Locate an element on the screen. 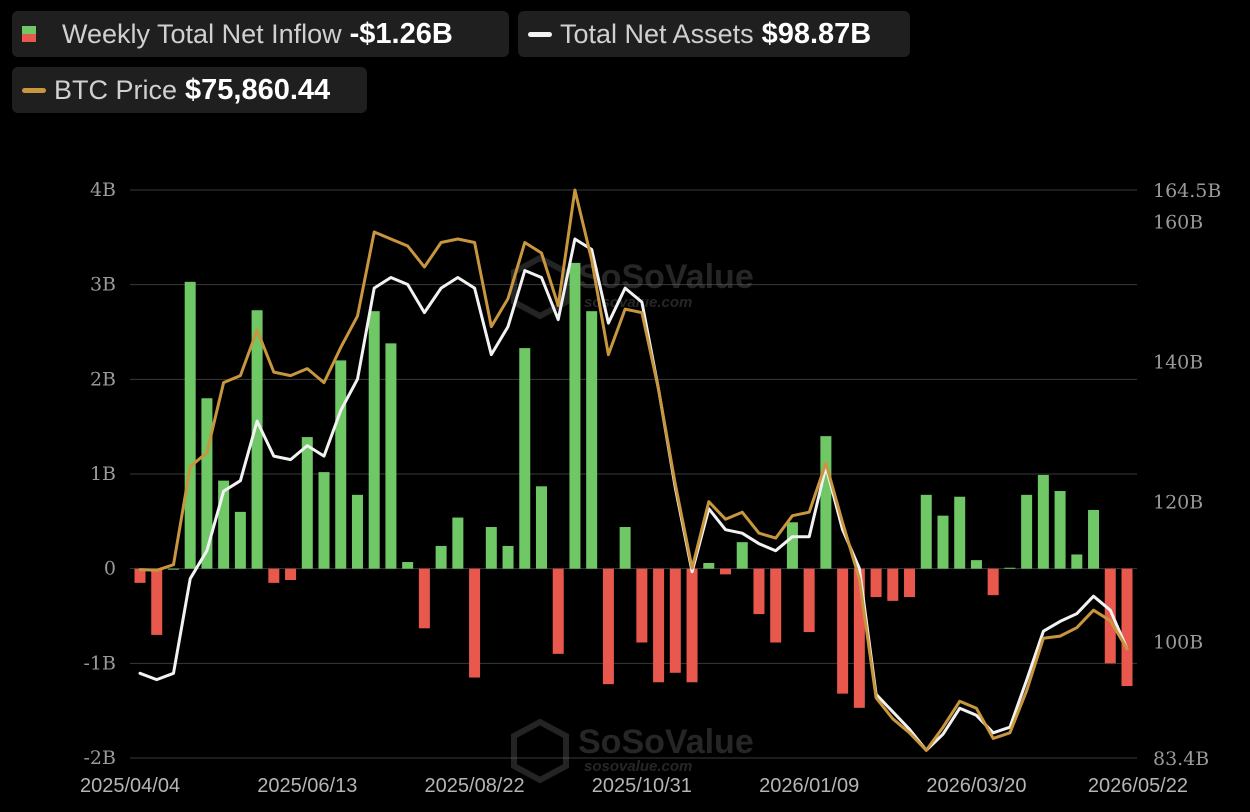 The height and width of the screenshot is (812, 1250). watermark-bottom: SoSoValue is located at coordinates (666, 742).